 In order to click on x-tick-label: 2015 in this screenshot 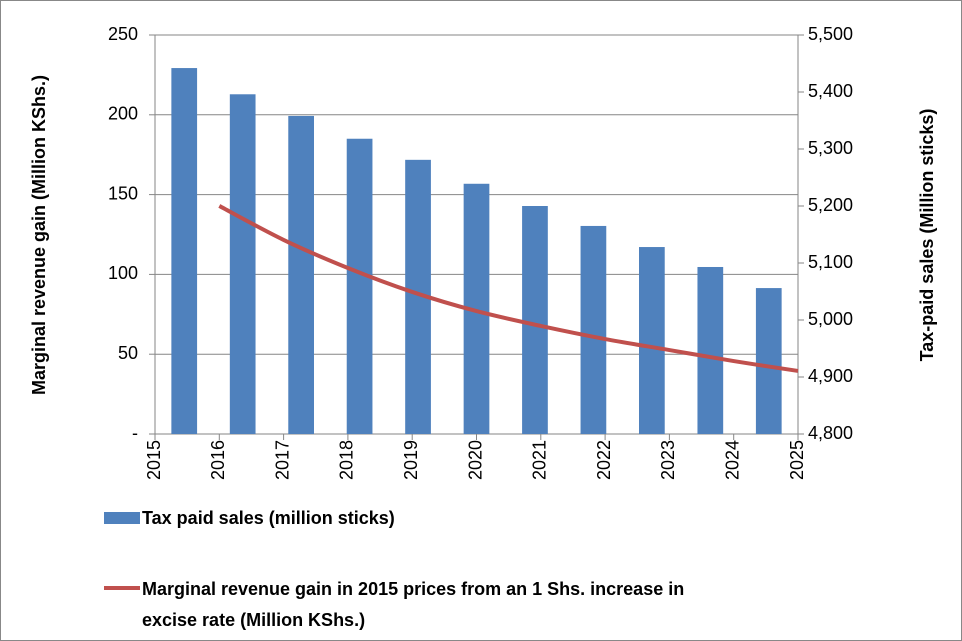, I will do `click(154, 460)`.